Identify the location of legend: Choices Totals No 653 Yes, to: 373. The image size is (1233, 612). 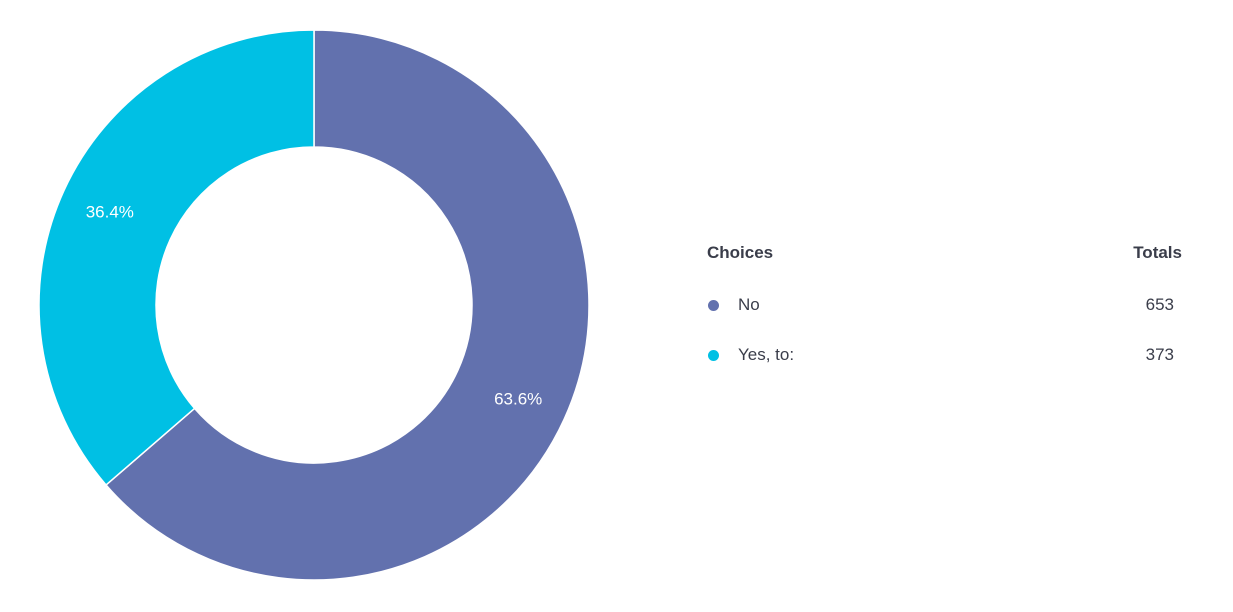
(946, 303).